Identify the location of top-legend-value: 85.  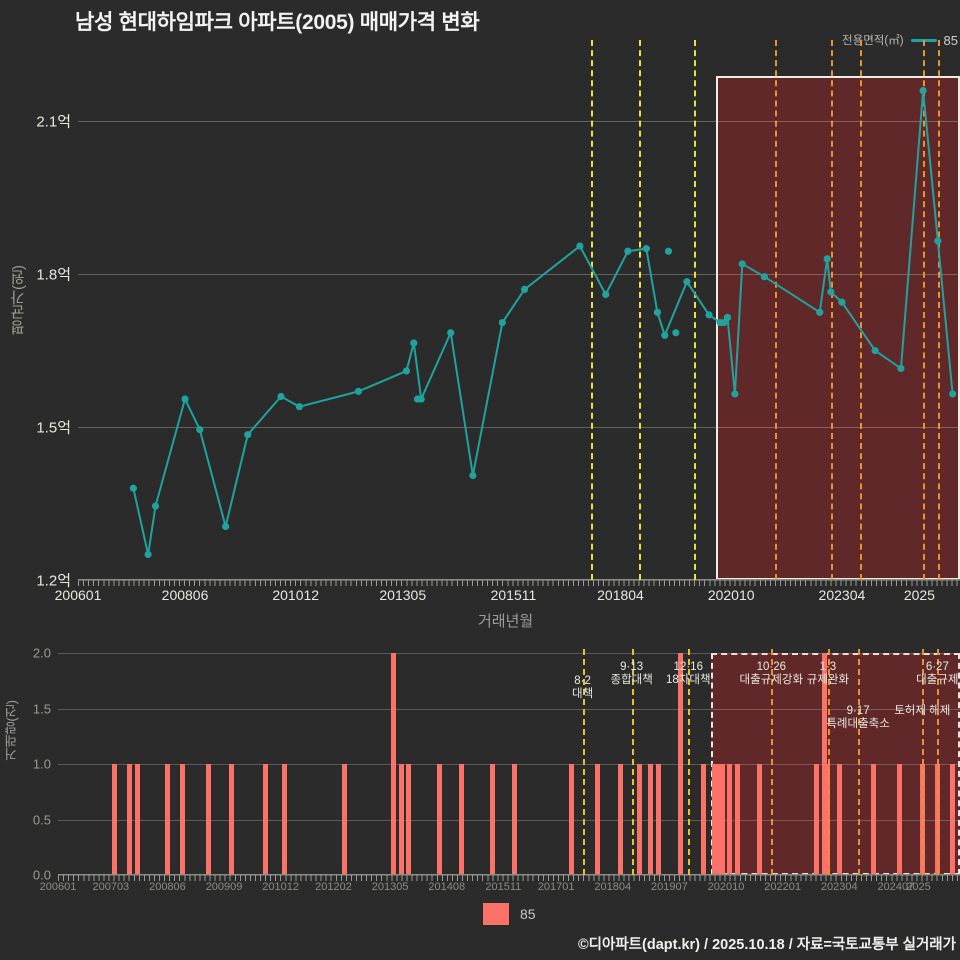
(950, 40).